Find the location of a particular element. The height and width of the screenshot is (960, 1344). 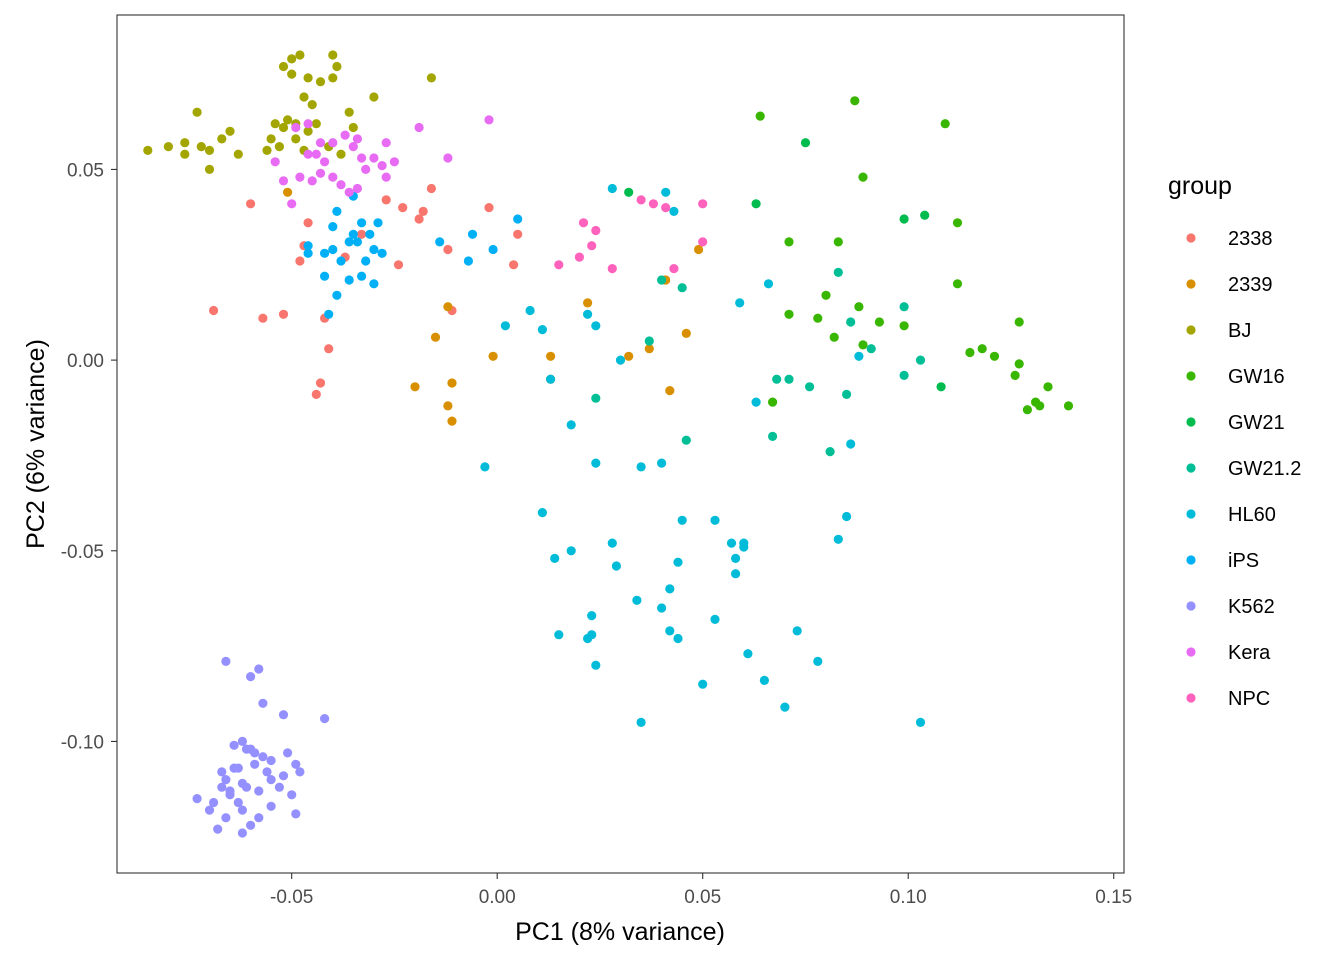

x-tick-label-4: 0.15 is located at coordinates (1113, 897).